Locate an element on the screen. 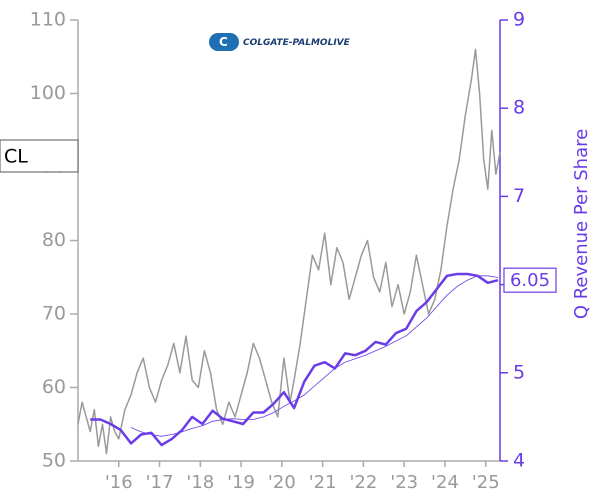  logo: C COLGATE-PALMOLIVE is located at coordinates (280, 42).